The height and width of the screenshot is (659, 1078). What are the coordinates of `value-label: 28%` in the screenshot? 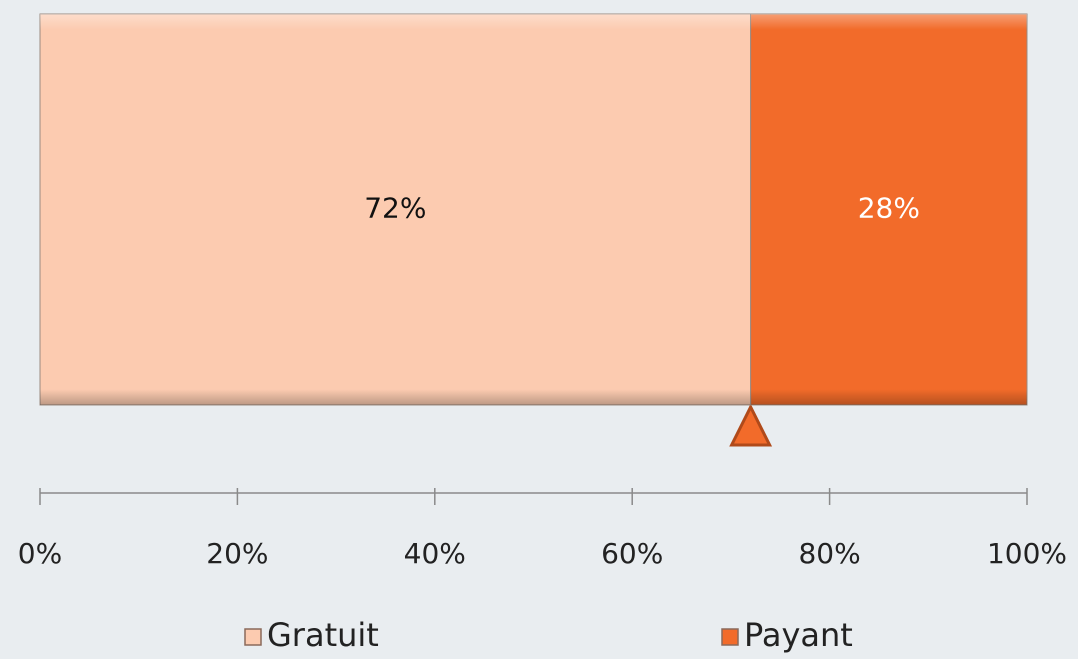 It's located at (889, 208).